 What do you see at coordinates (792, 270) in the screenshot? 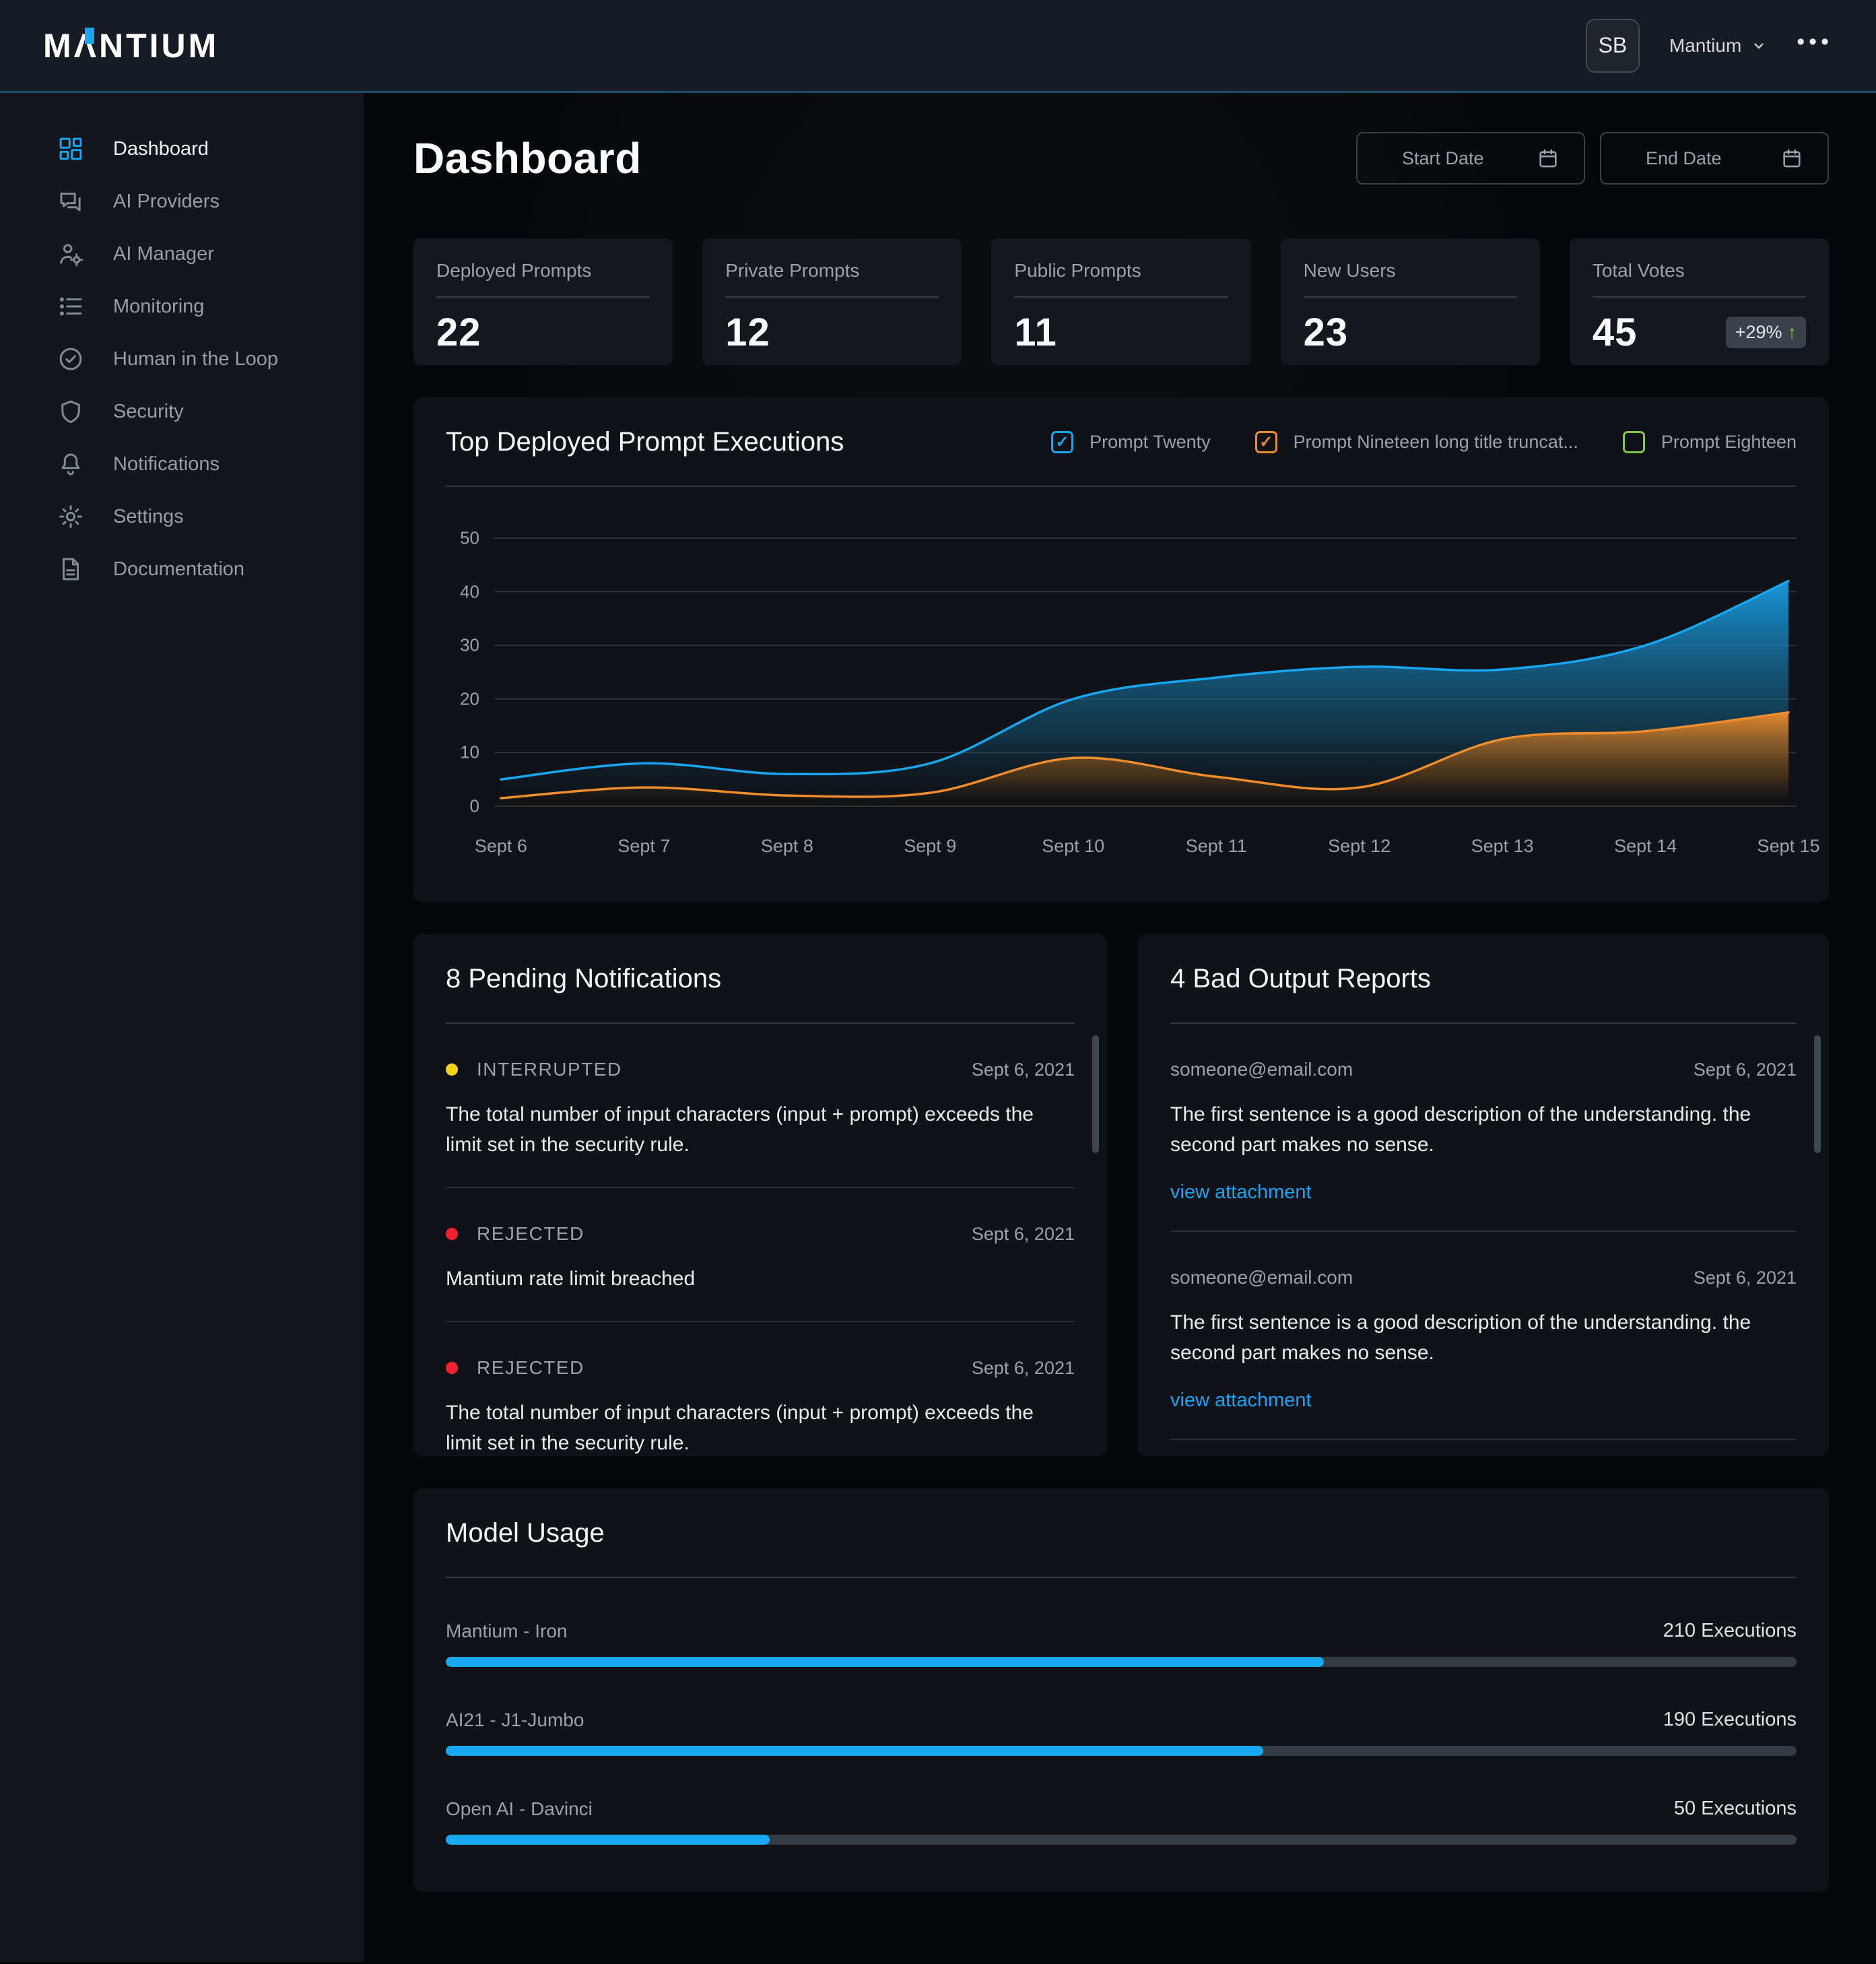
I see `stat-label: Private Prompts` at bounding box center [792, 270].